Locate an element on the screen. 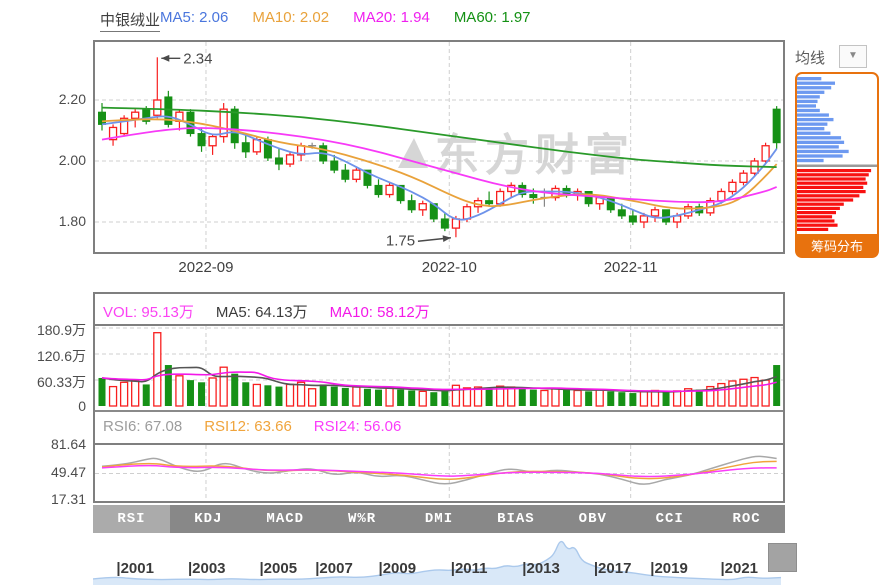  timeline-year-2007: |2007 is located at coordinates (334, 568).